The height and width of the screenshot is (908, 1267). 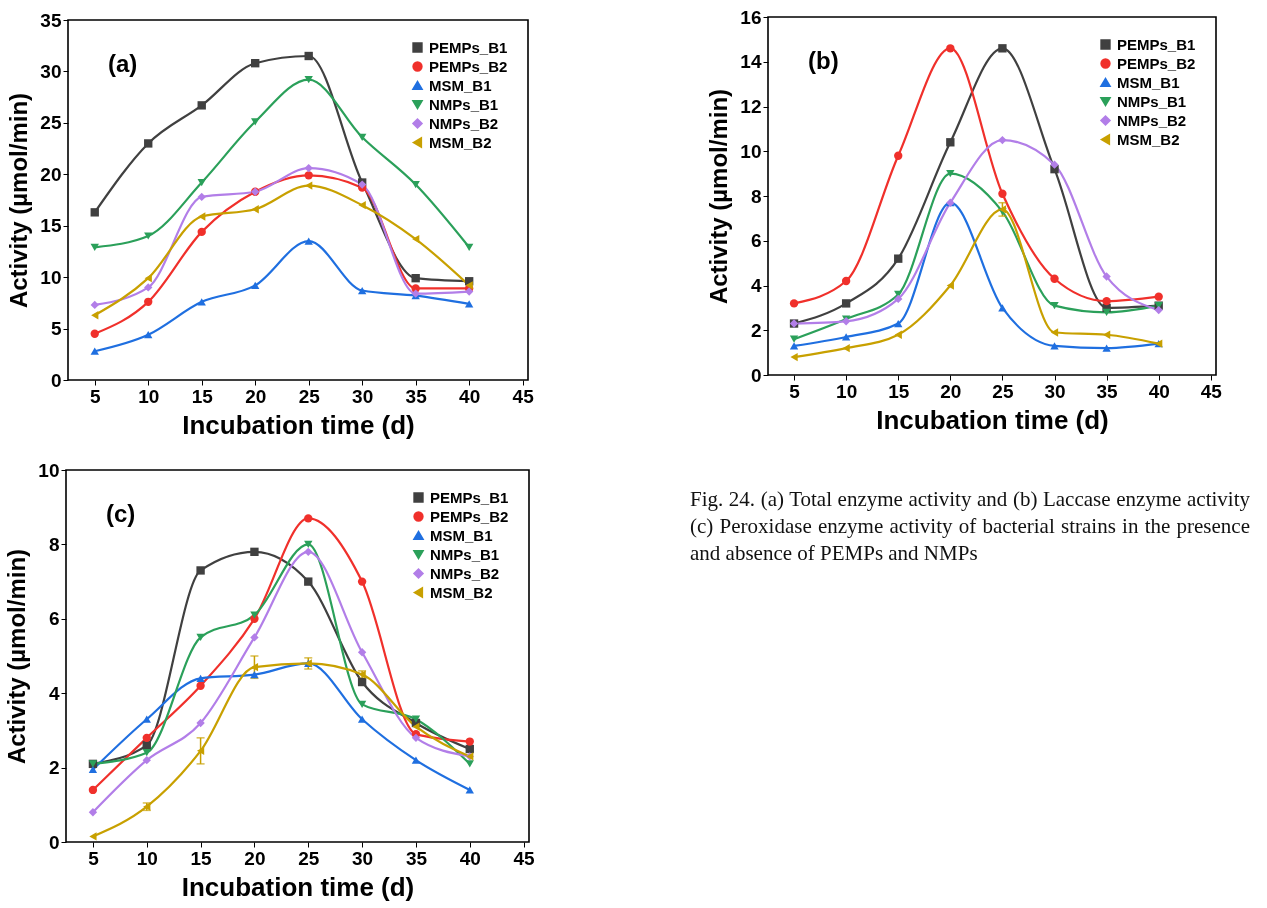 What do you see at coordinates (51, 71) in the screenshot?
I see `y-tick-label: 30` at bounding box center [51, 71].